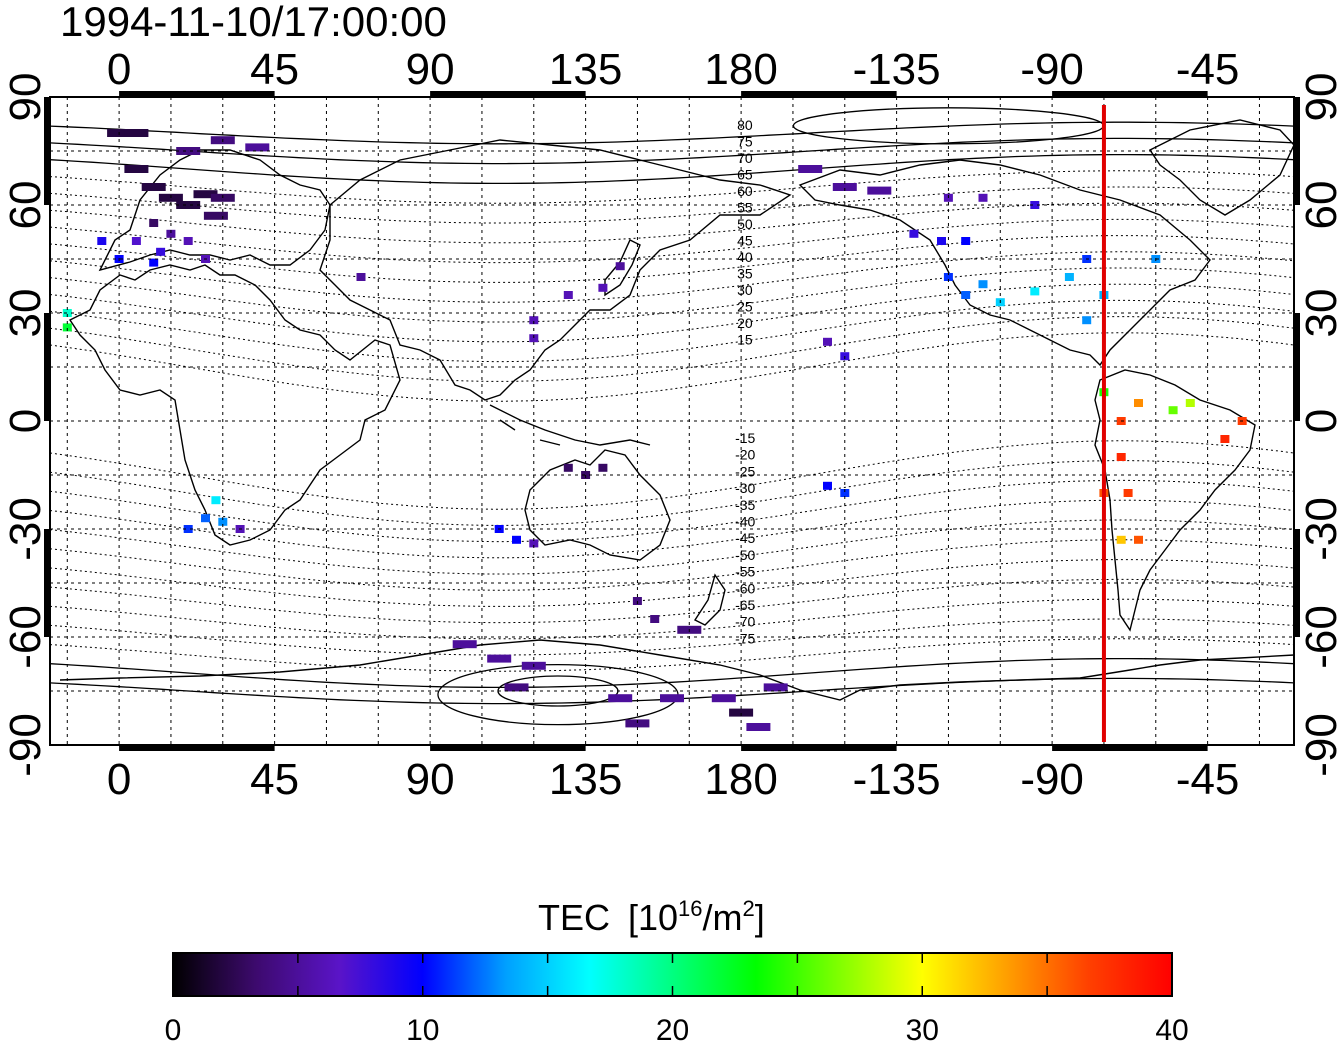 Image resolution: width=1344 pixels, height=1048 pixels. I want to click on lon-tick-label: -45, so click(1208, 69).